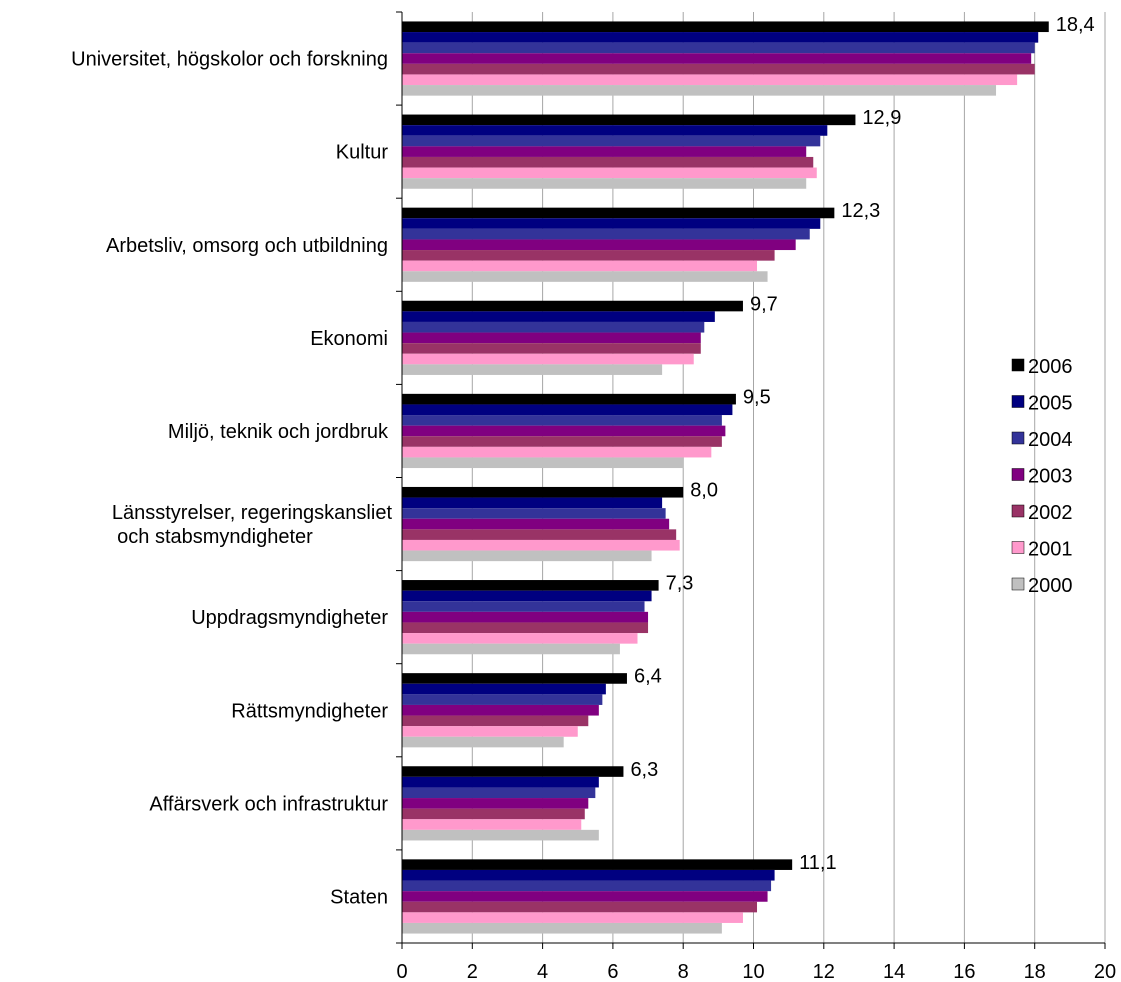 Image resolution: width=1121 pixels, height=982 pixels. I want to click on x-tick-label: 14, so click(894, 971).